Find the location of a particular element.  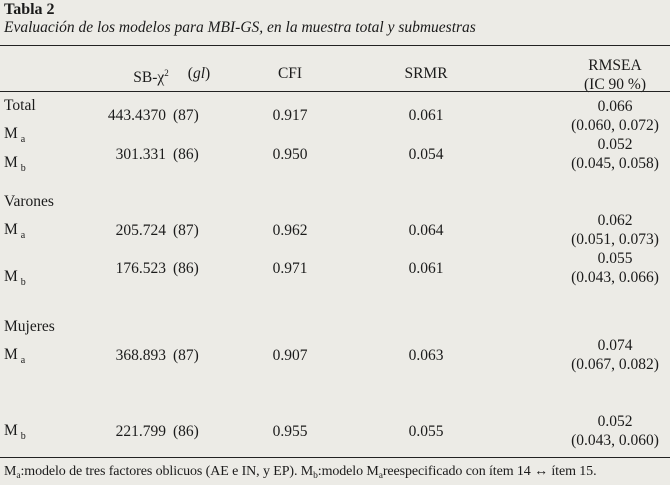

group-label-varones: Varones is located at coordinates (29, 201).